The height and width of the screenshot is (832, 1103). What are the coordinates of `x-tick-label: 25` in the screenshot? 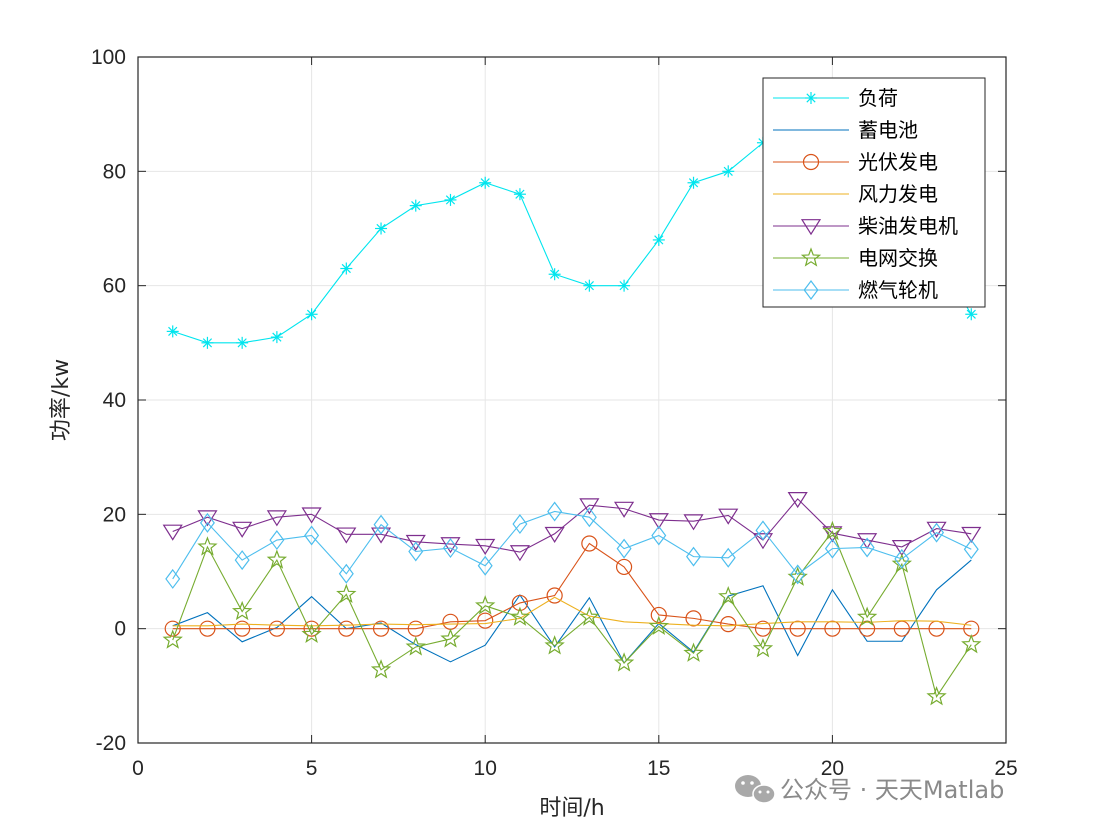 It's located at (1005, 768).